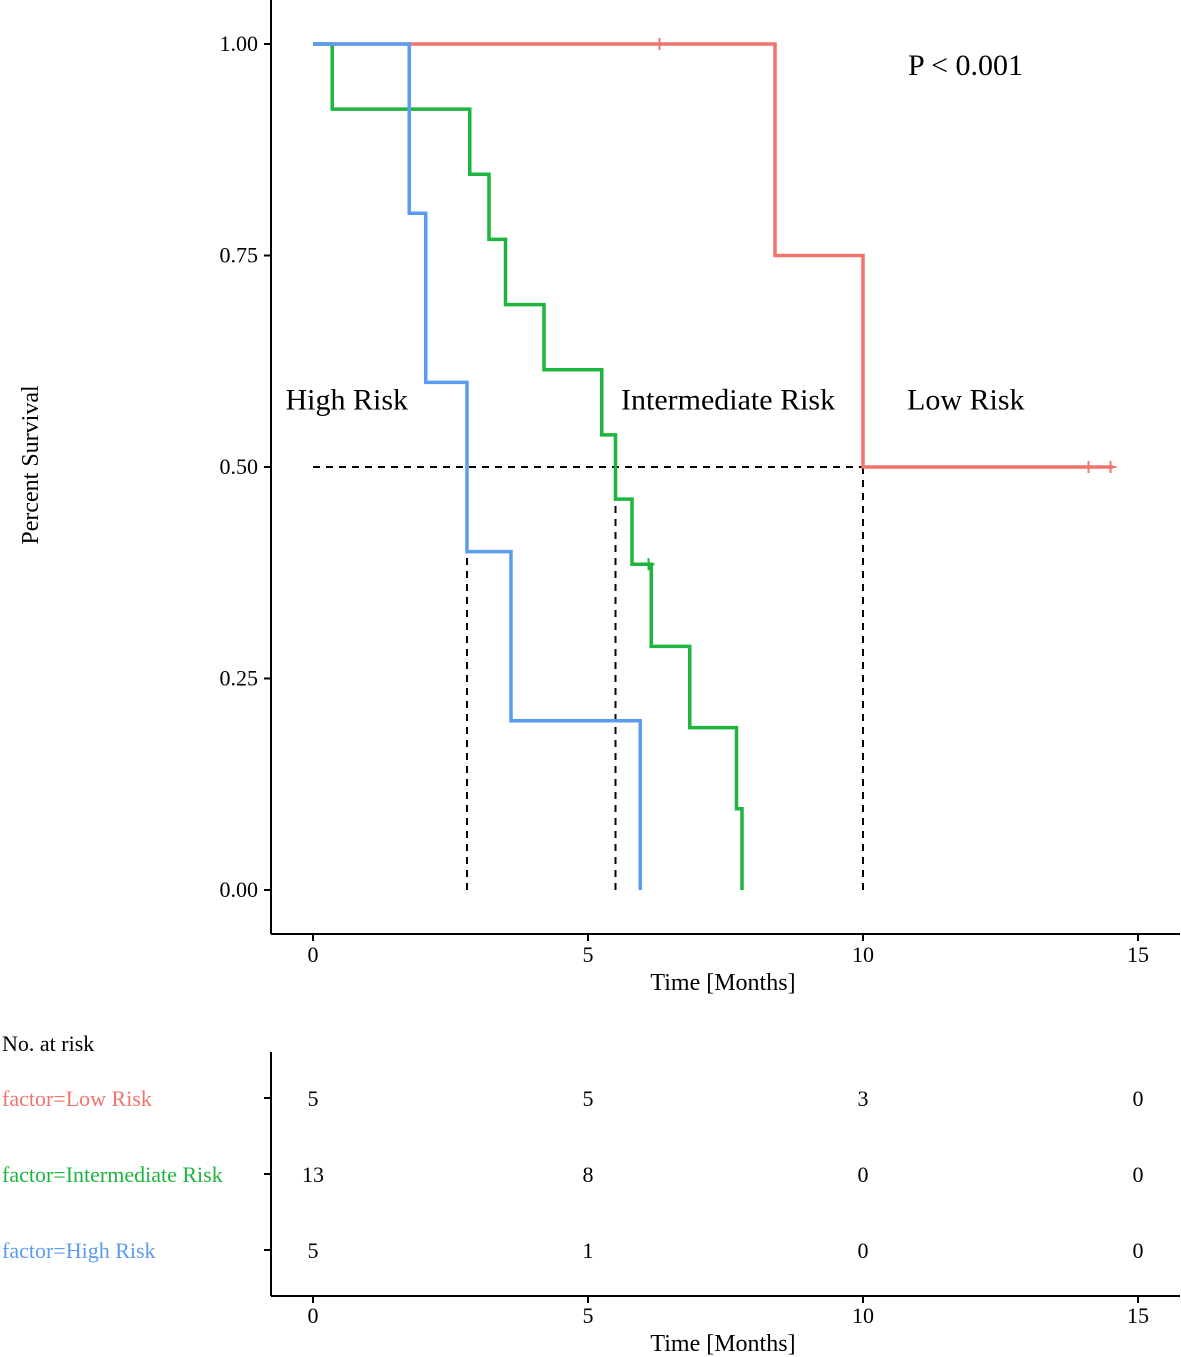 Image resolution: width=1181 pixels, height=1357 pixels. Describe the element at coordinates (313, 1174) in the screenshot. I see `risk-count: 13` at that location.